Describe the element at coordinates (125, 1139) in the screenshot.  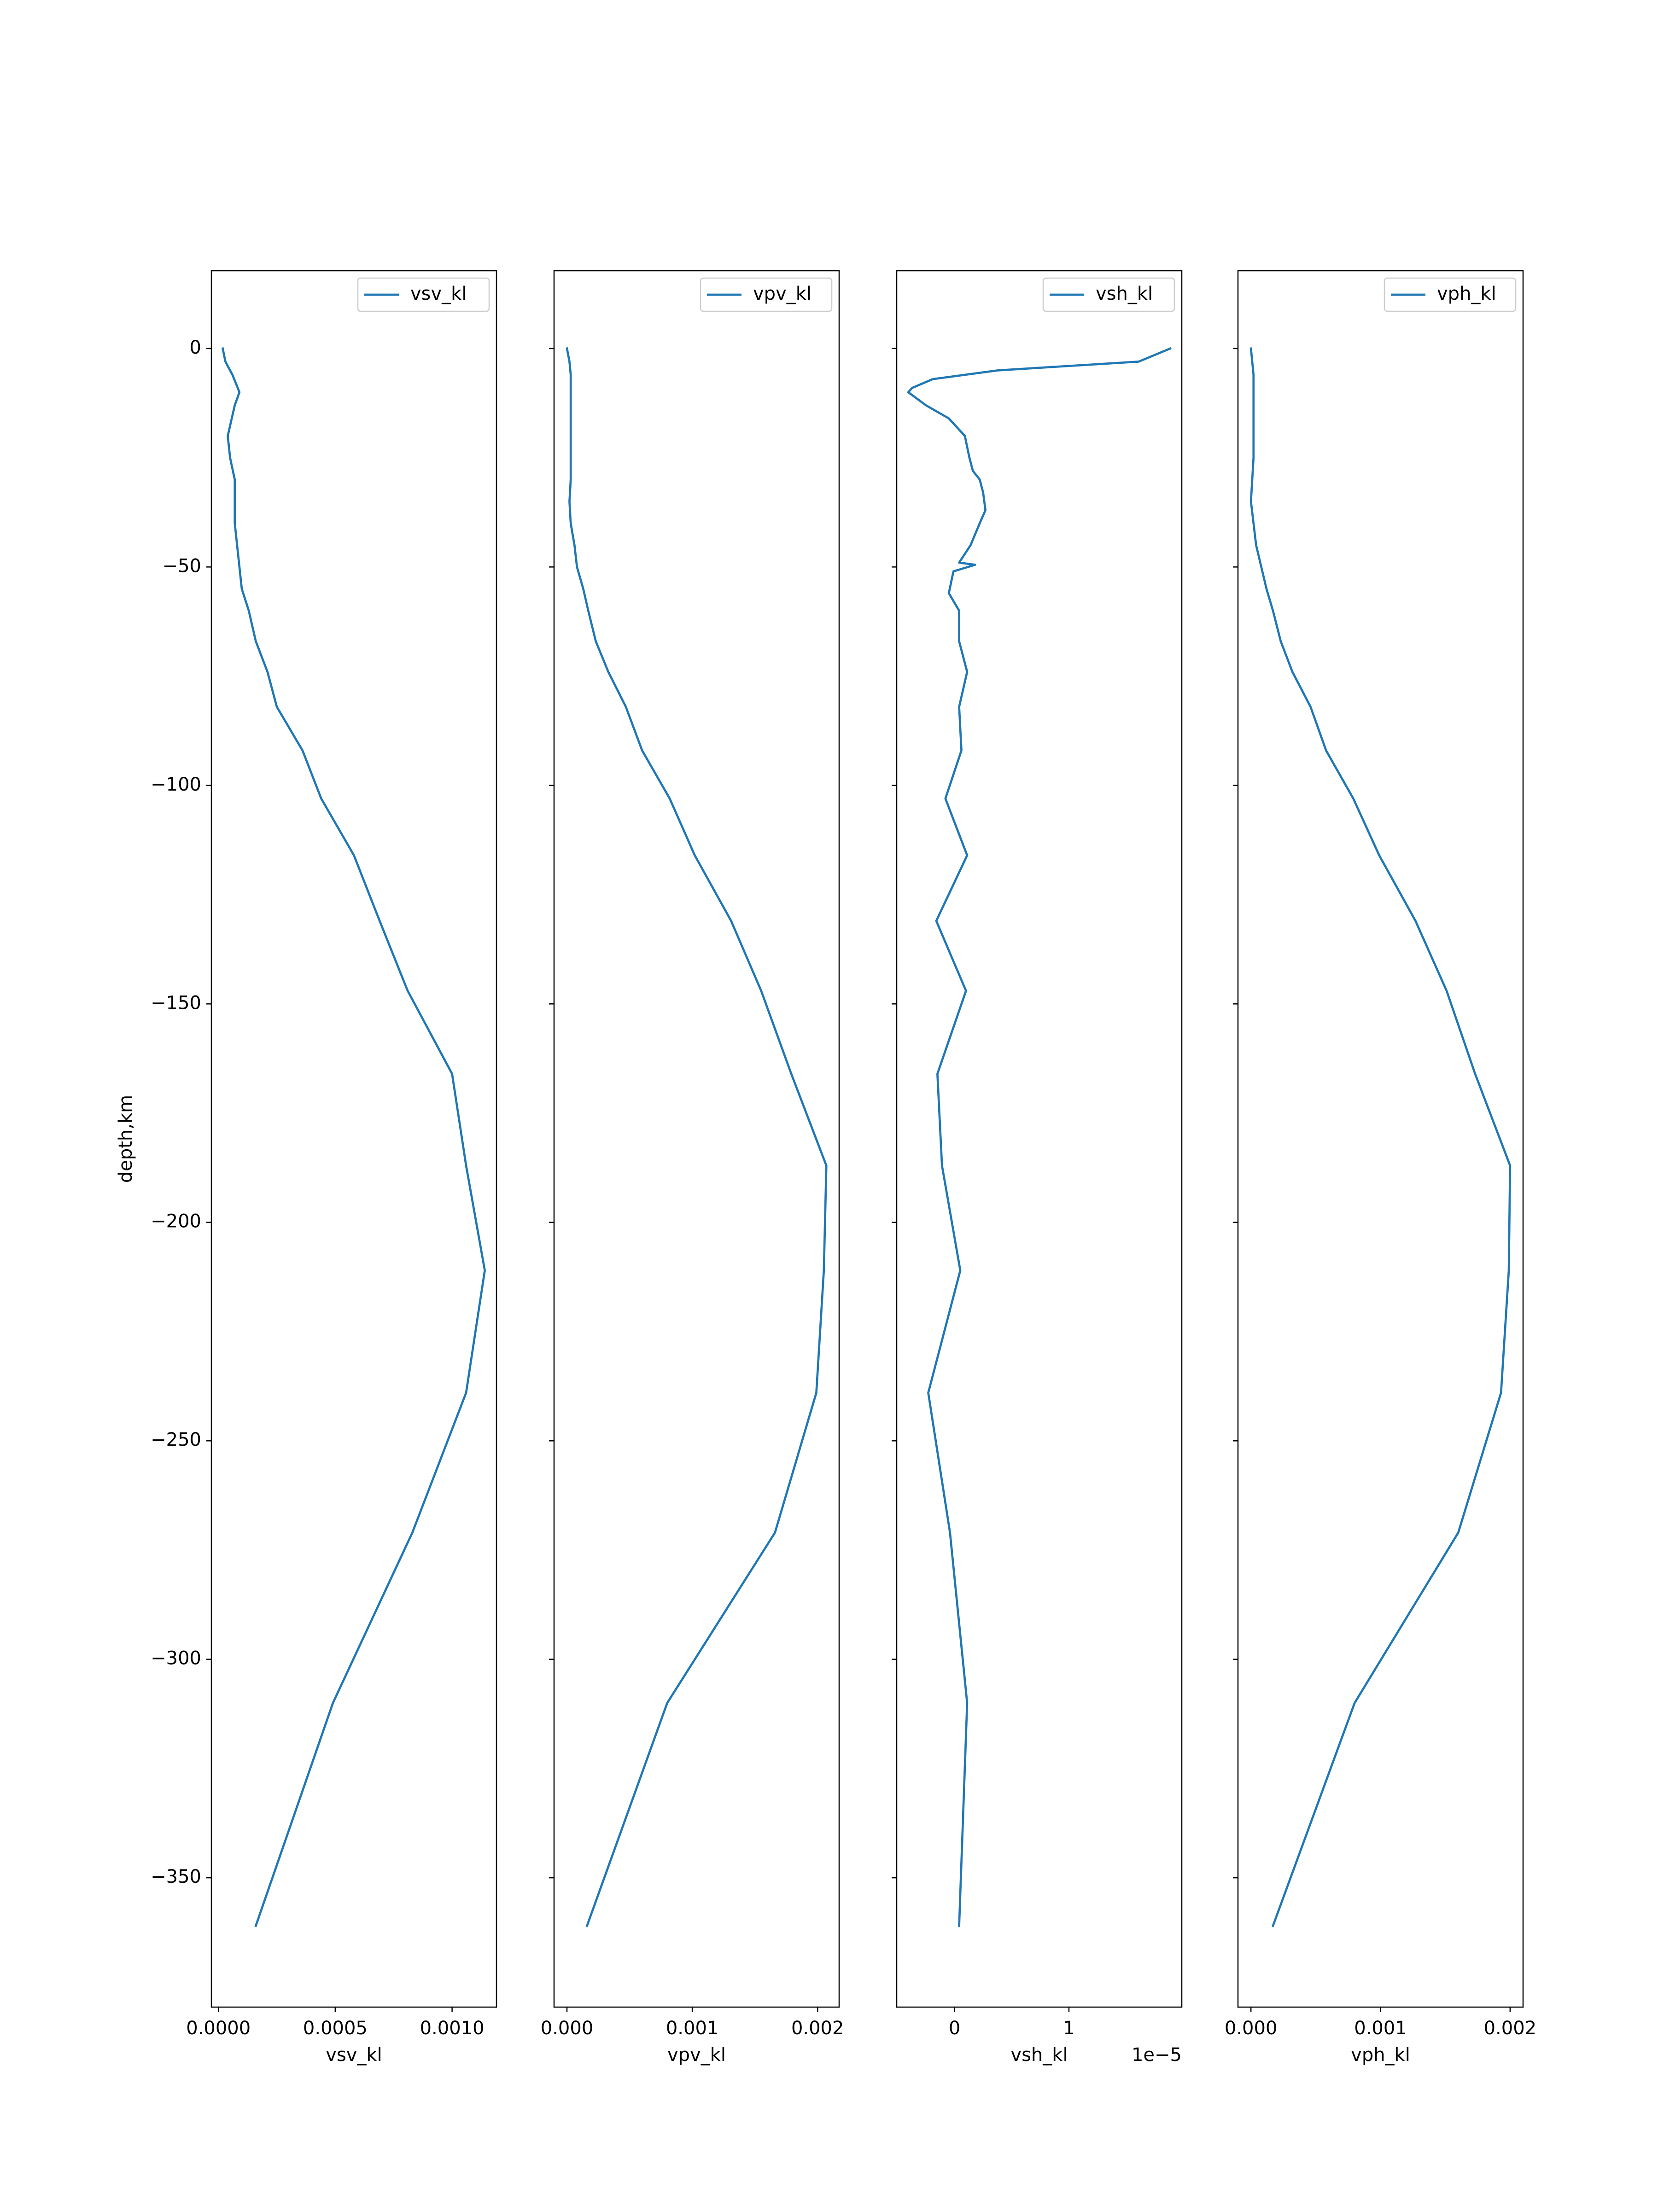
I see `y-axis-label: depth,km` at that location.